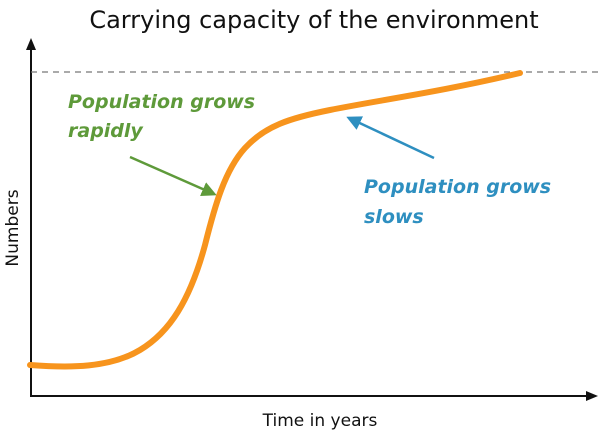 This screenshot has width=600, height=441. Describe the element at coordinates (320, 421) in the screenshot. I see `x-axis-label: Time in years` at that location.